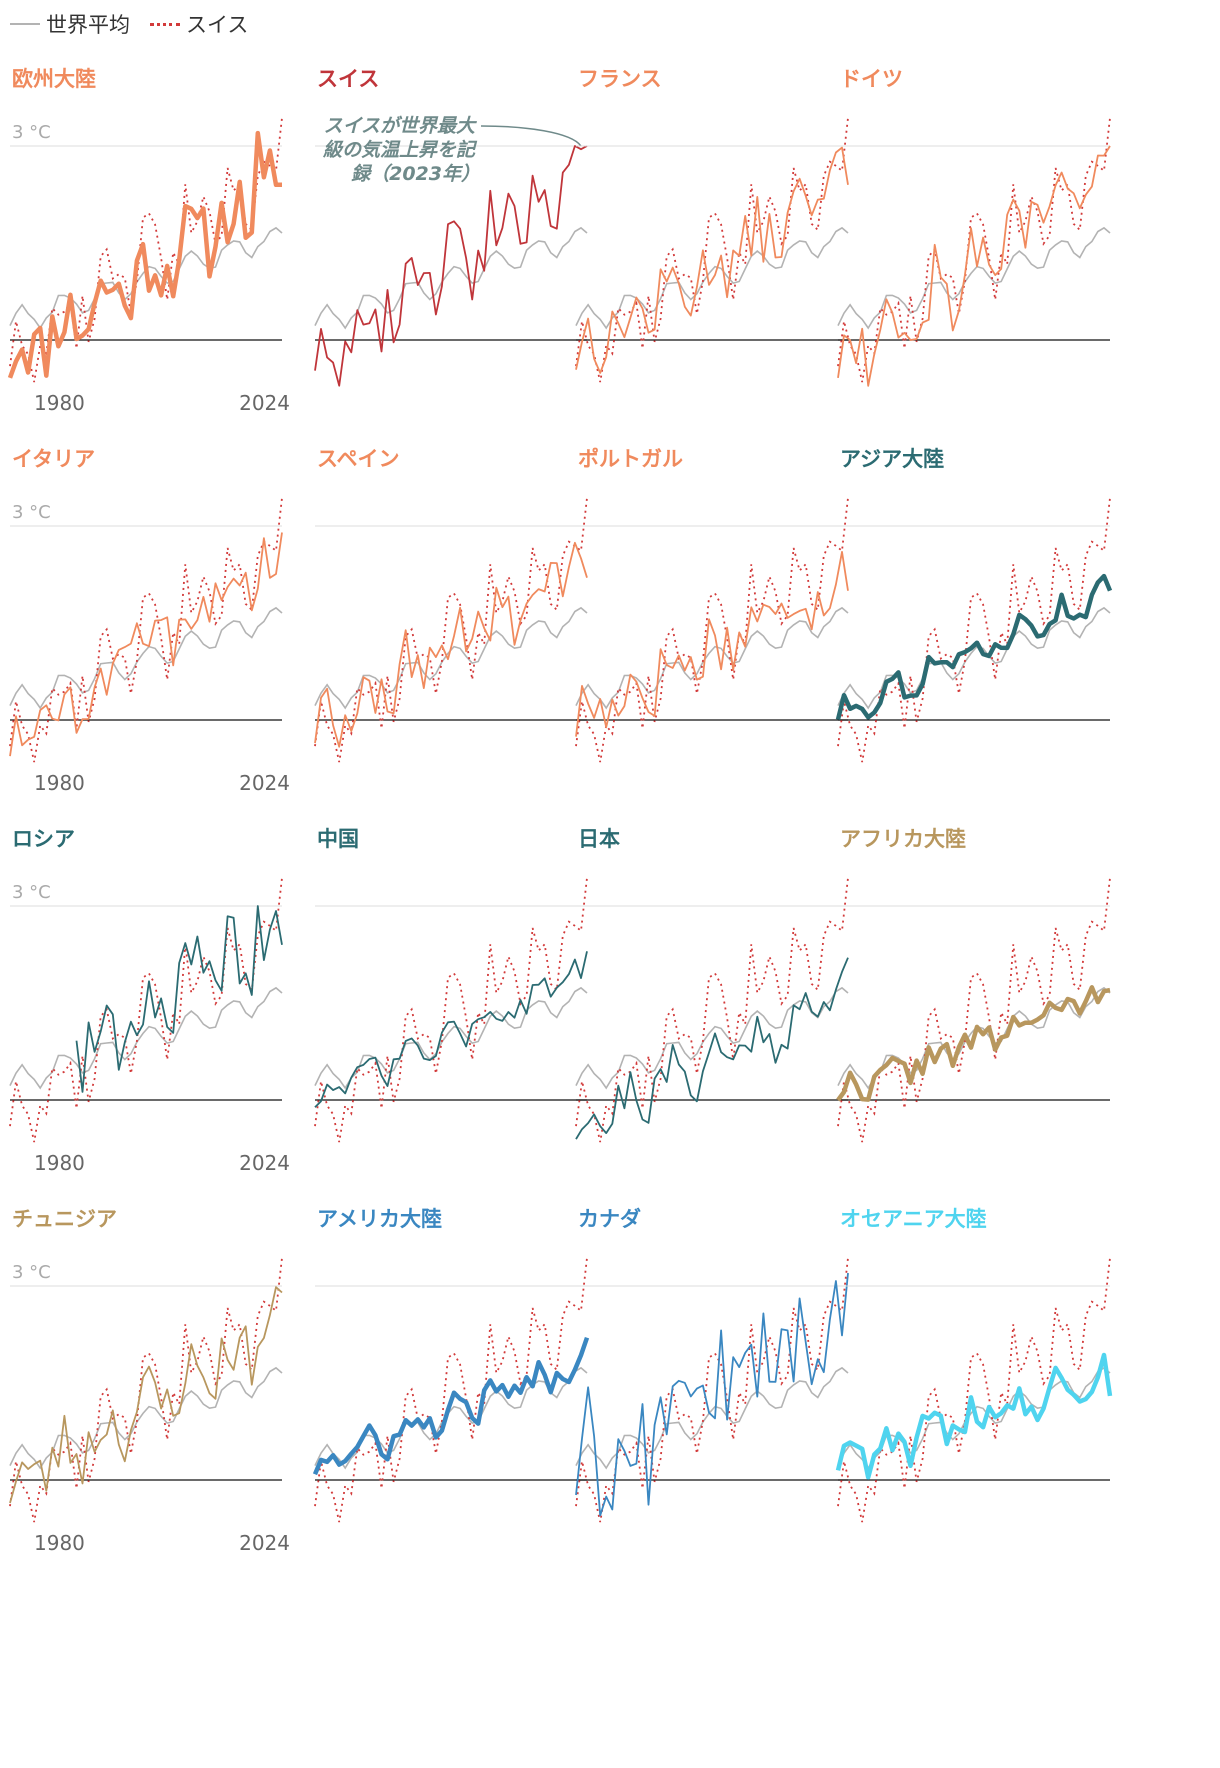 The width and height of the screenshot is (1220, 1768). What do you see at coordinates (609, 1219) in the screenshot?
I see `panel-title: カナダ` at bounding box center [609, 1219].